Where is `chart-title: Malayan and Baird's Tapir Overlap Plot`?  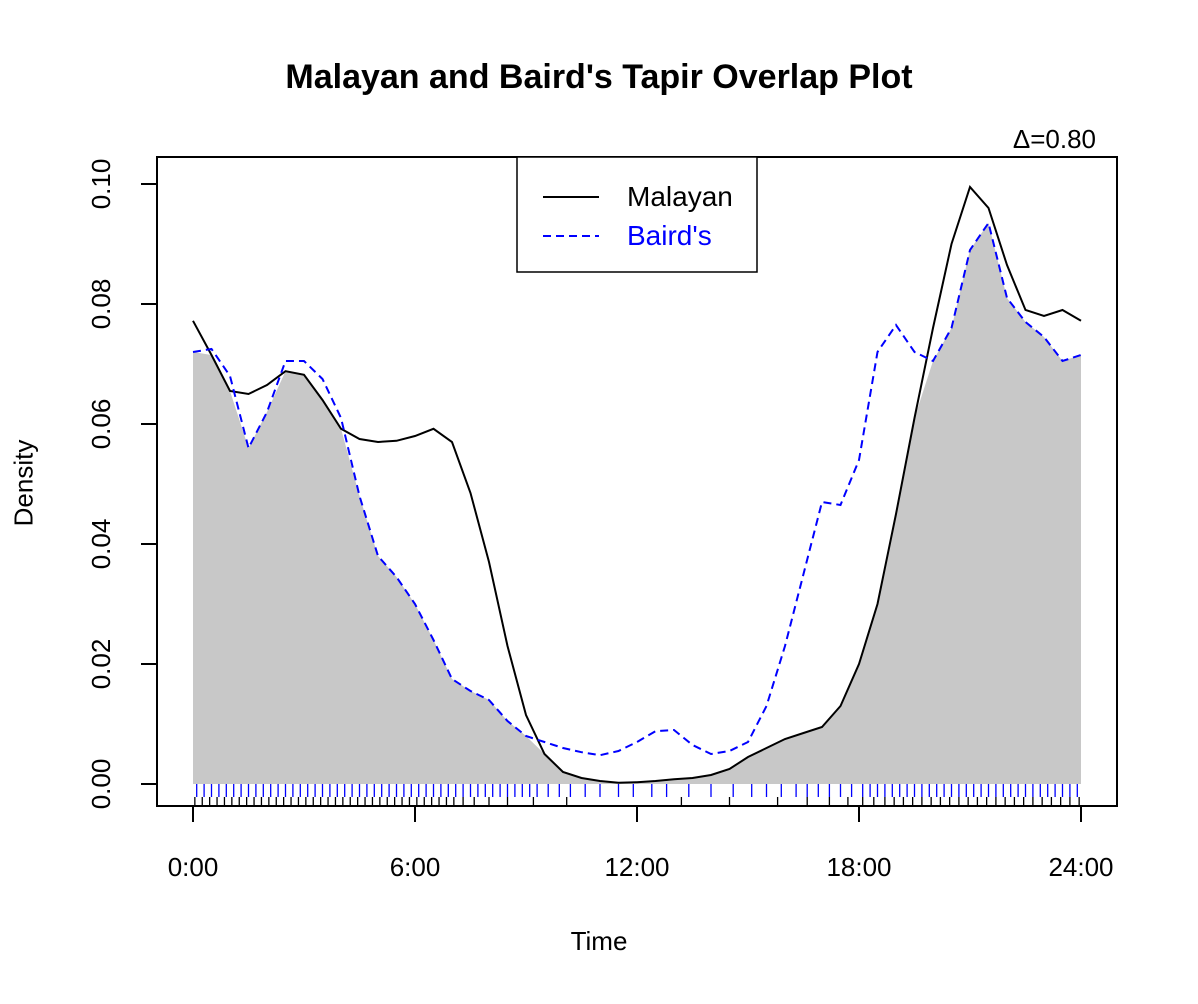
chart-title: Malayan and Baird's Tapir Overlap Plot is located at coordinates (599, 77).